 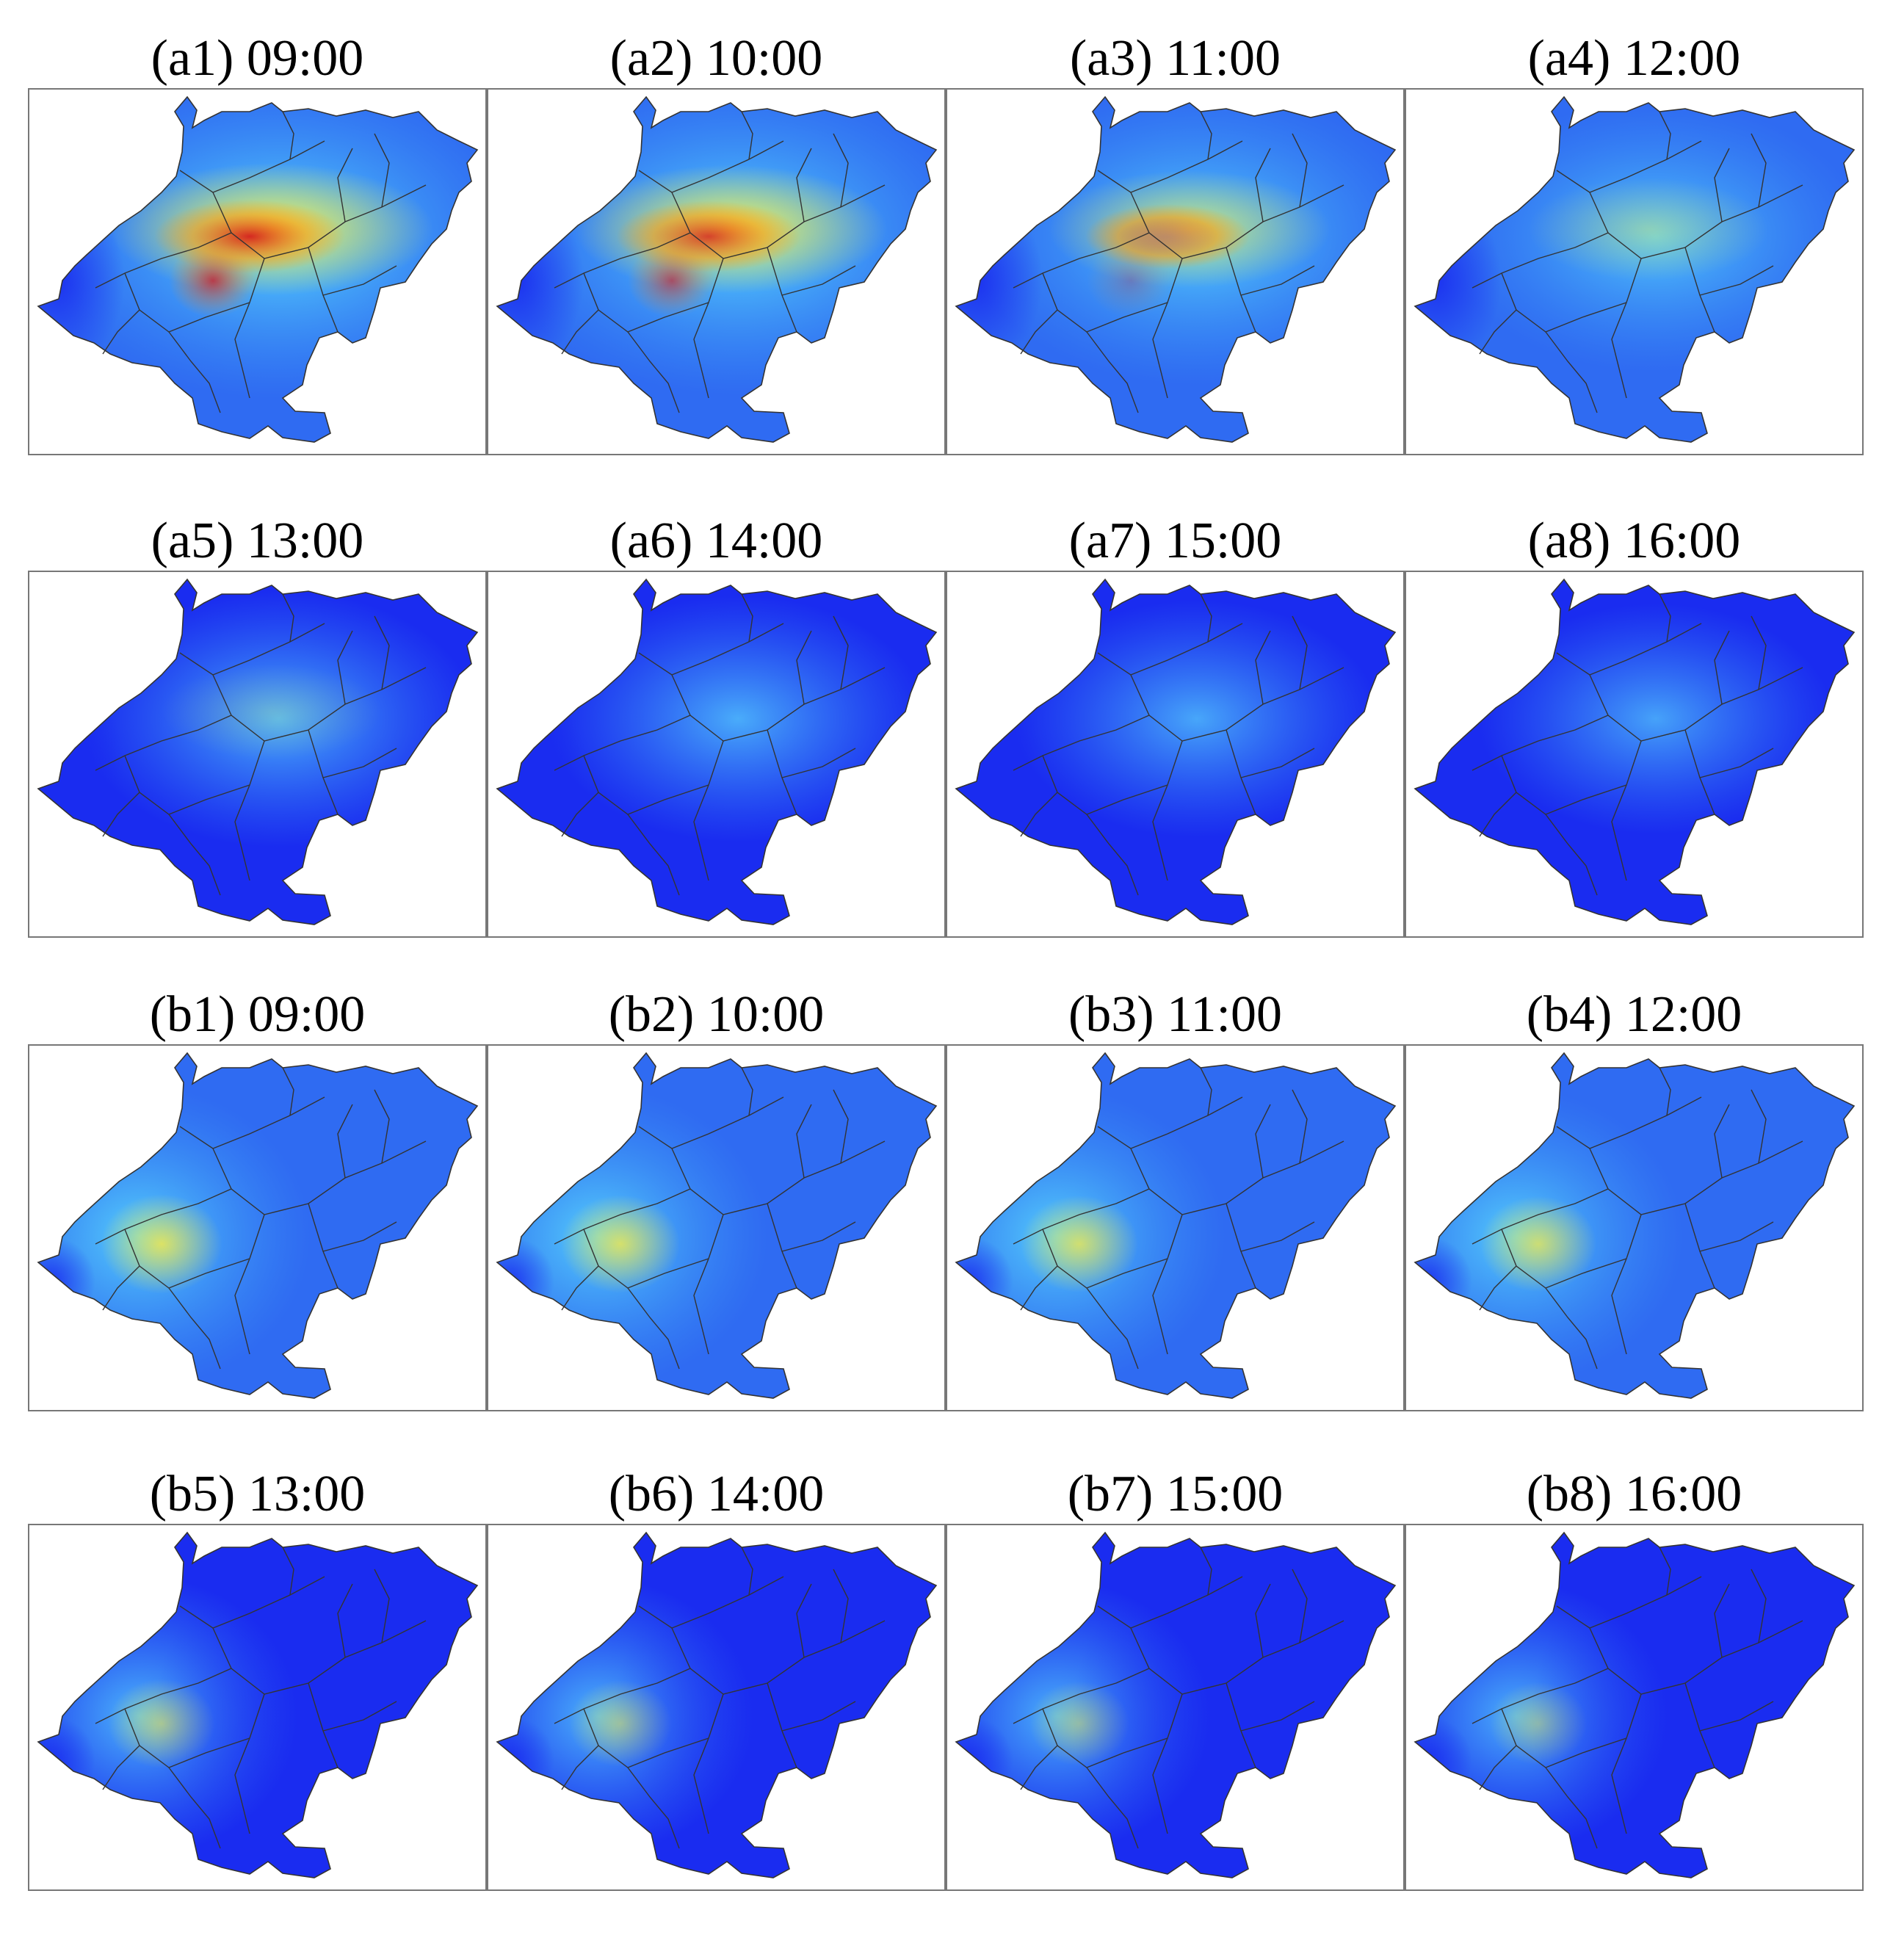 What do you see at coordinates (257, 1014) in the screenshot?
I see `panel-title: (b1) 09:00` at bounding box center [257, 1014].